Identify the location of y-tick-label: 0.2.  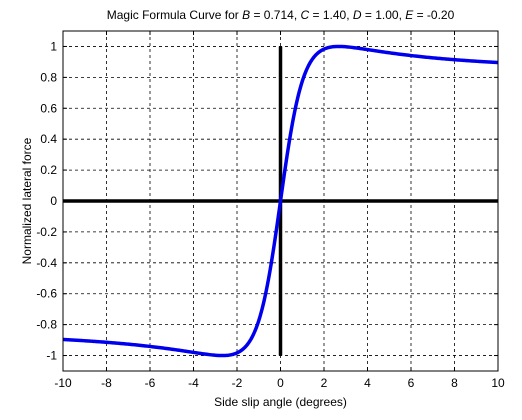
(48, 170).